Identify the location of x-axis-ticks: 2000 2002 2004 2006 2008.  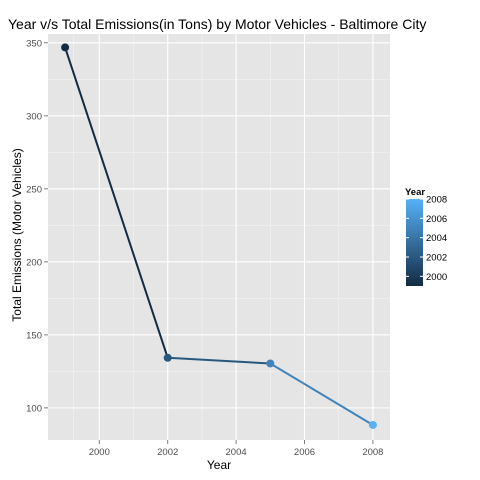
(236, 449).